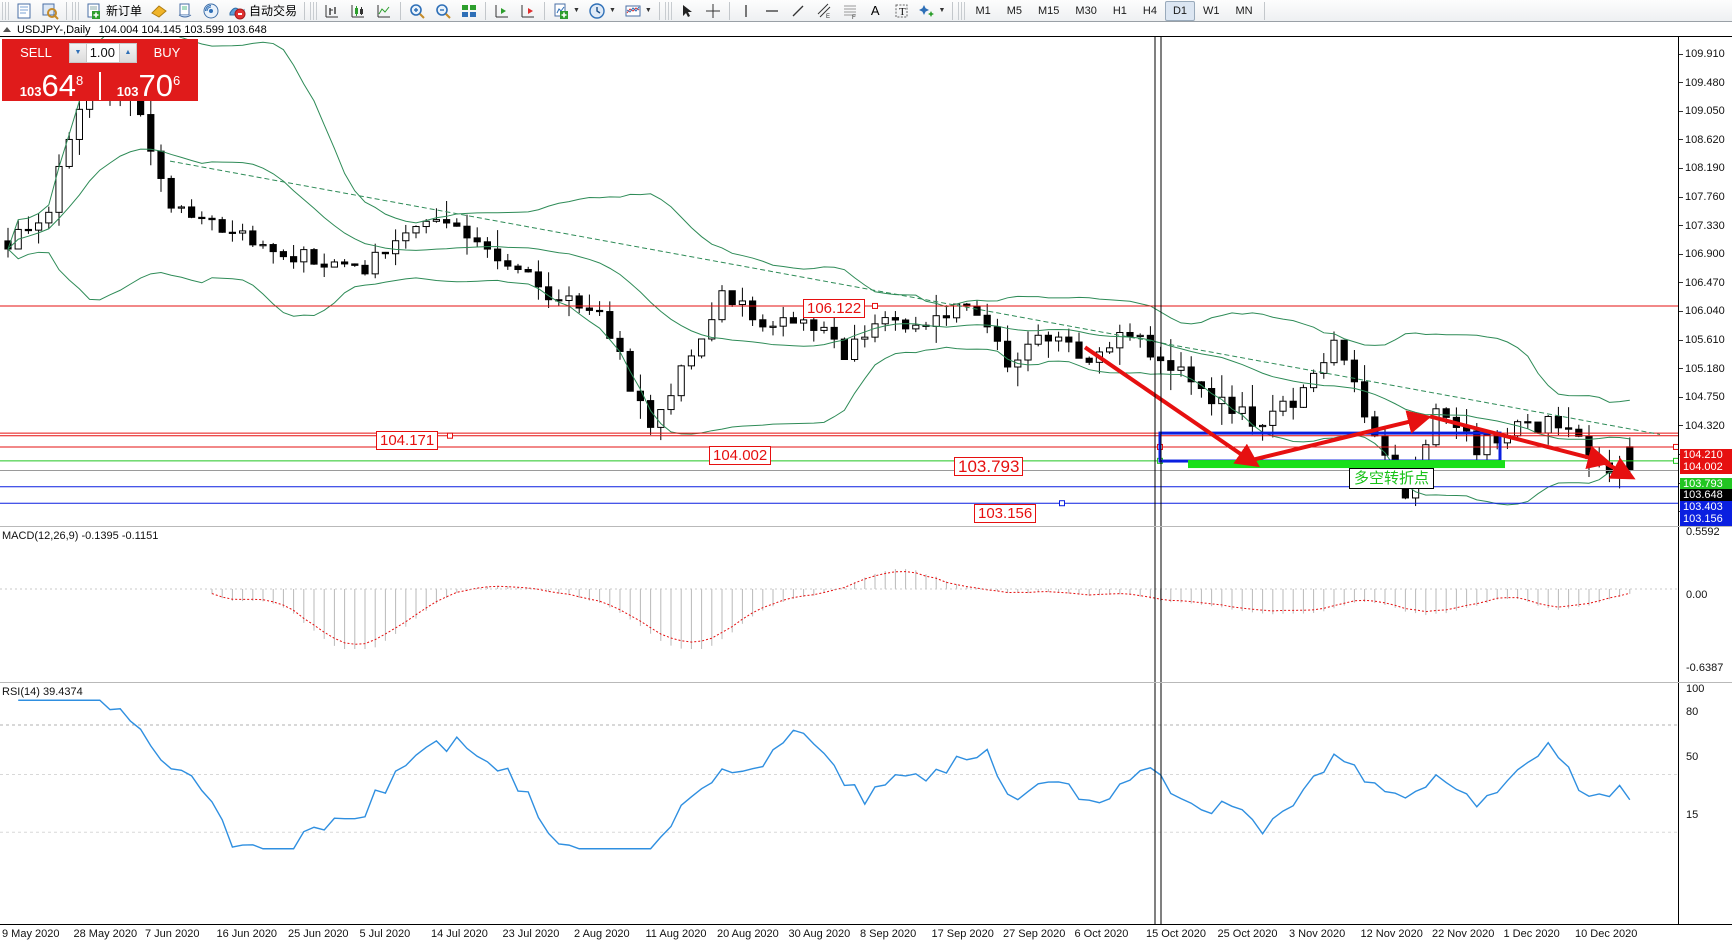 This screenshot has height=943, width=1732. I want to click on timeframe-m30-button: M30, so click(1086, 10).